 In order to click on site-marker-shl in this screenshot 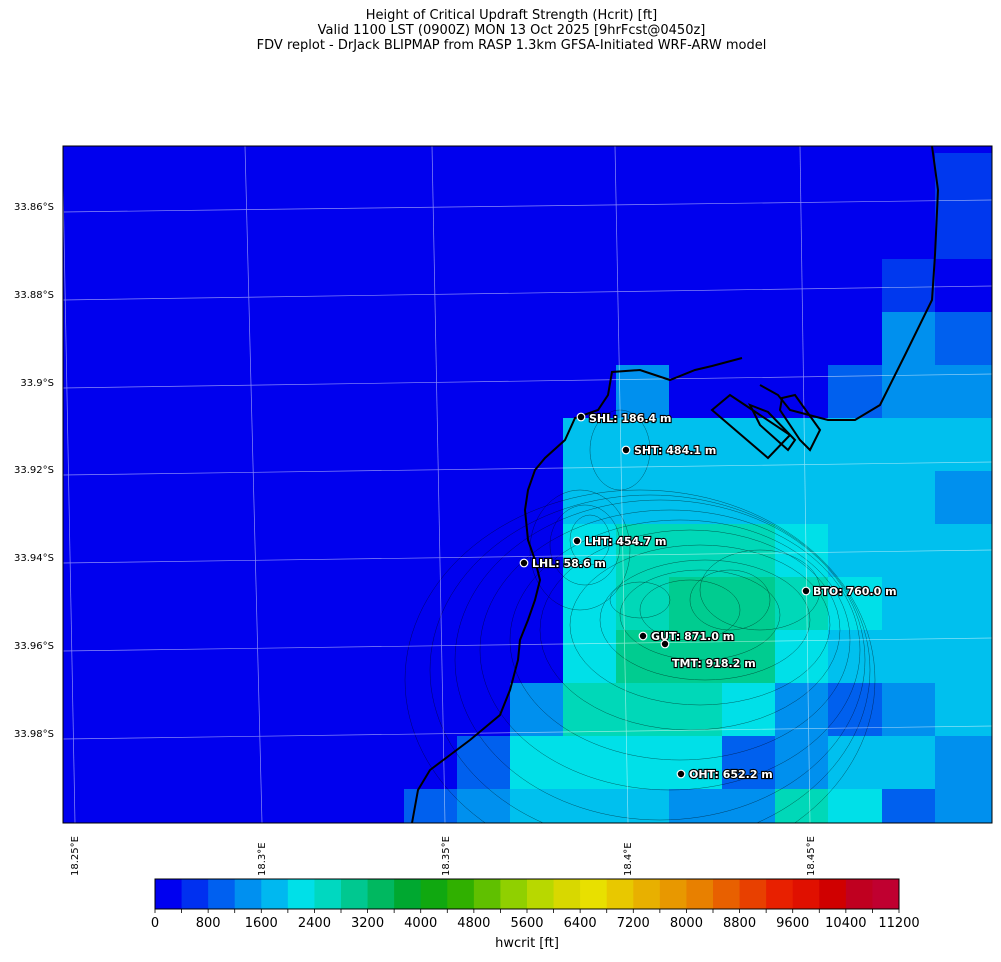, I will do `click(581, 417)`.